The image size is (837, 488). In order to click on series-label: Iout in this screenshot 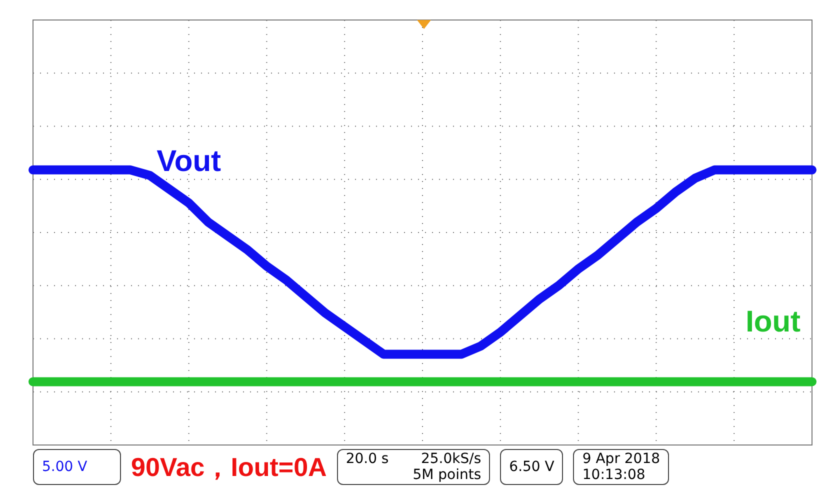, I will do `click(773, 322)`.